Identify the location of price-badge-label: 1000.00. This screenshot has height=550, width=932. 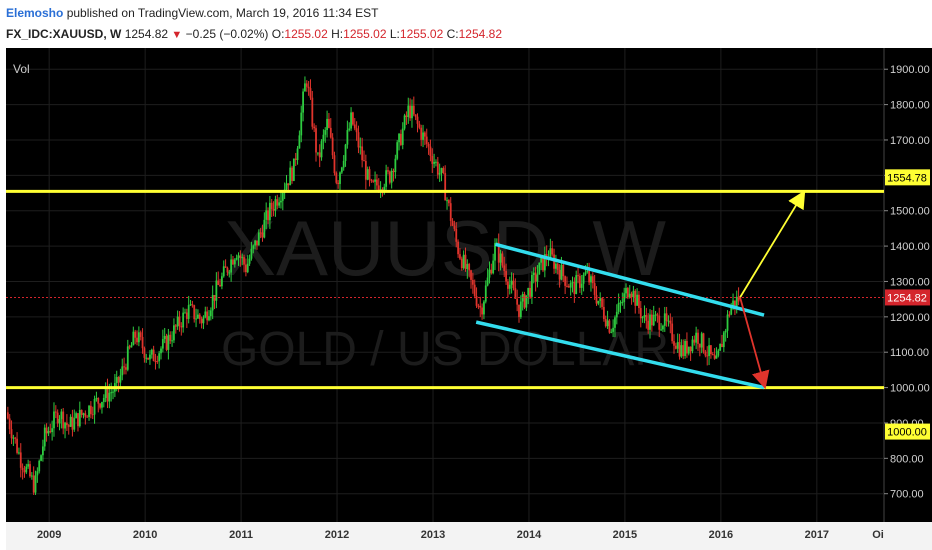
(907, 433).